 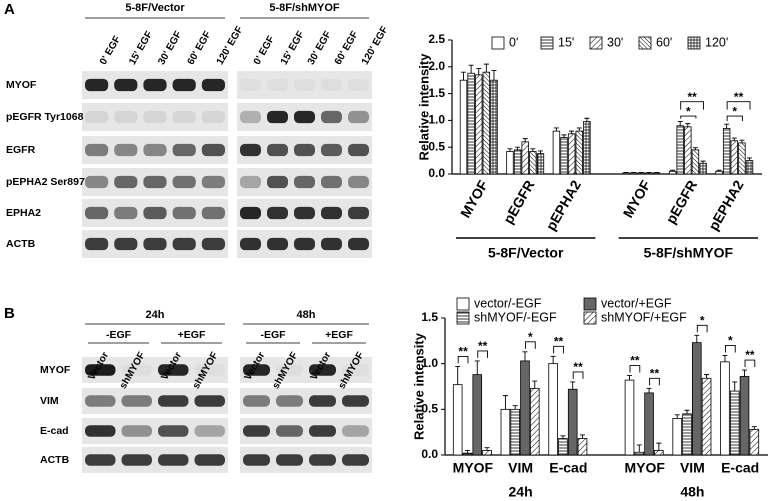 I want to click on group-label: 5-8F/shMYOF, so click(x=689, y=253).